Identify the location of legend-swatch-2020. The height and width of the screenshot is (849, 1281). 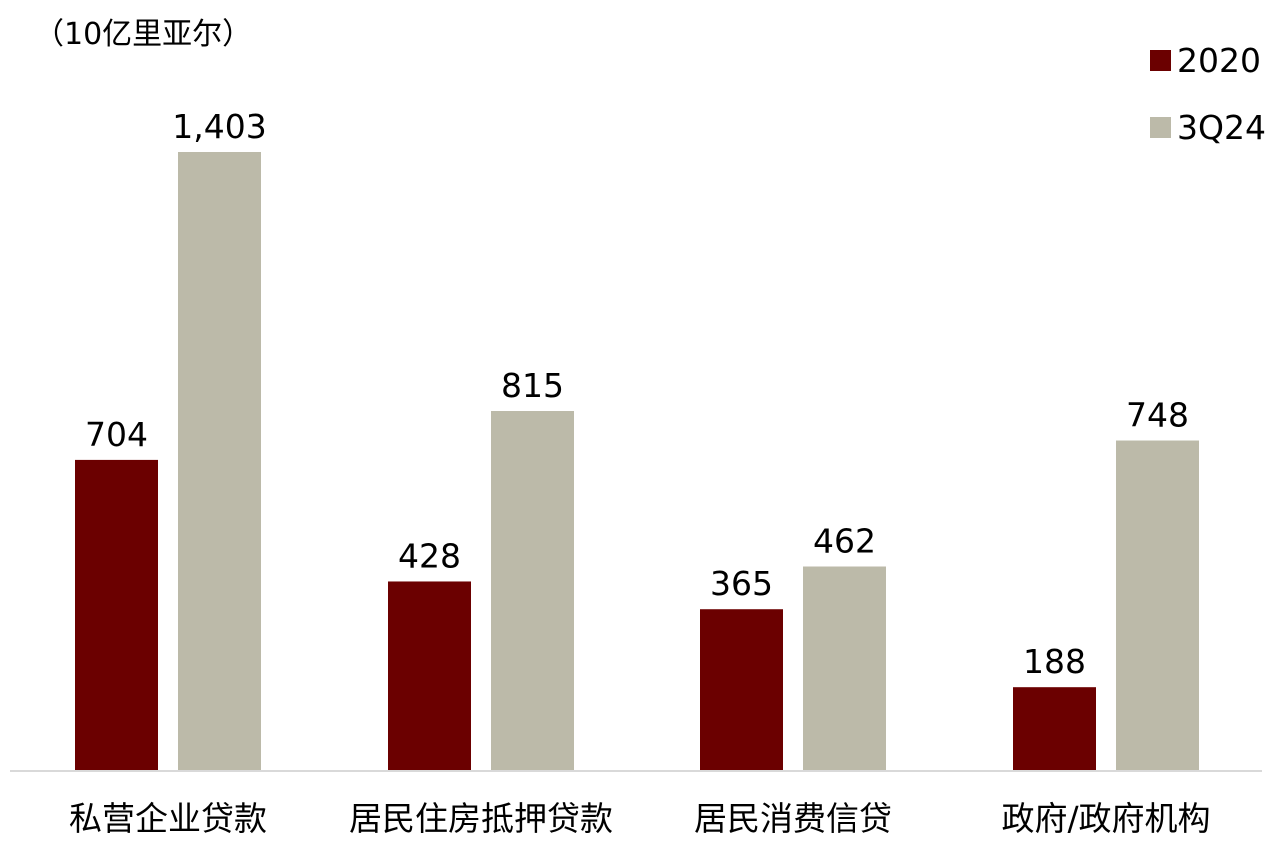
(1160, 60).